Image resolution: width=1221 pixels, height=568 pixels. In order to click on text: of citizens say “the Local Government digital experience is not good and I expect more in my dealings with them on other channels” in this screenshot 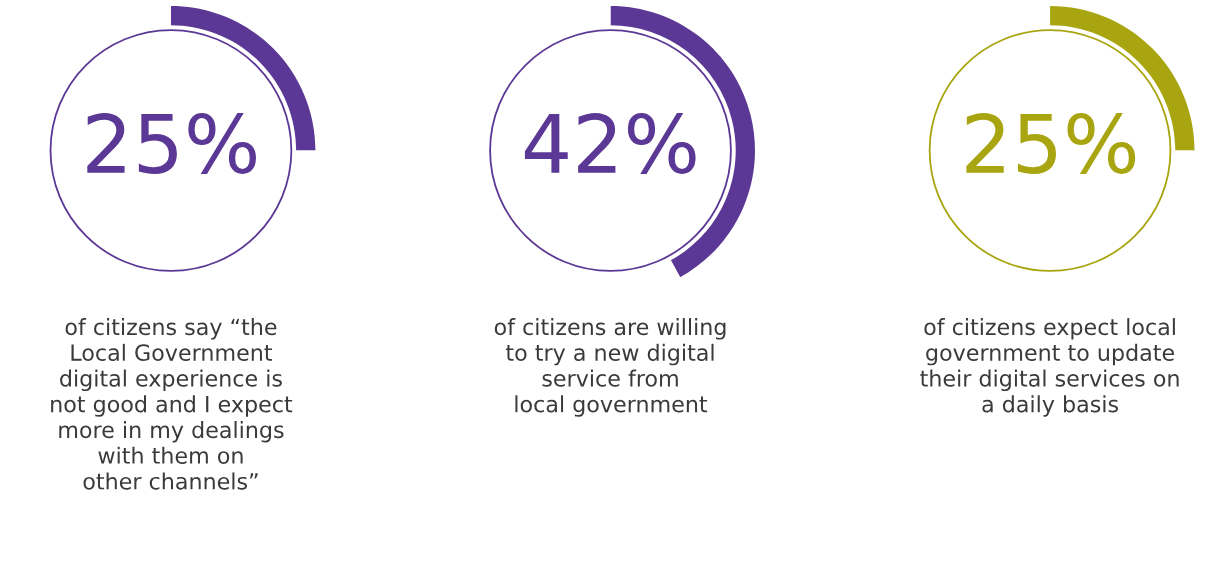, I will do `click(172, 404)`.